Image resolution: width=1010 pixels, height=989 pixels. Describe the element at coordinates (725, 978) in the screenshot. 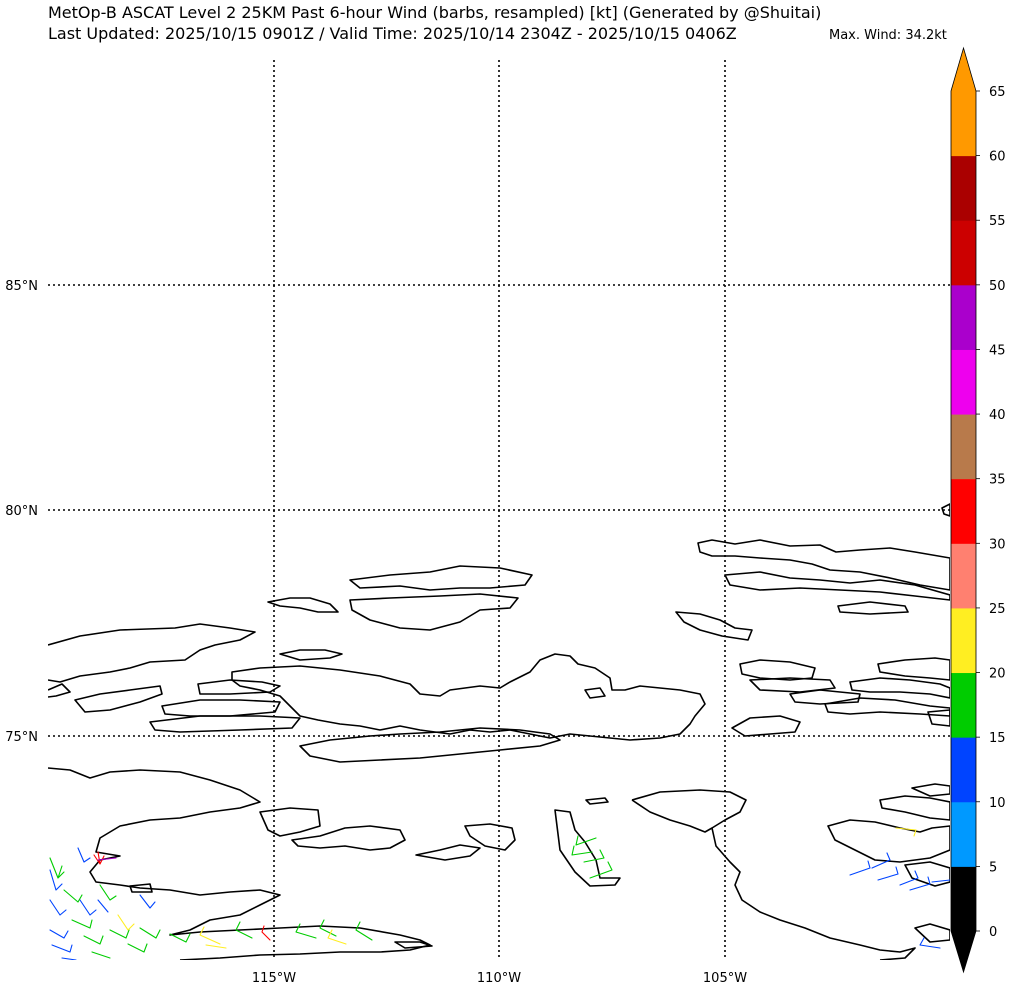

I see `lon-label-105w: 105°W` at that location.